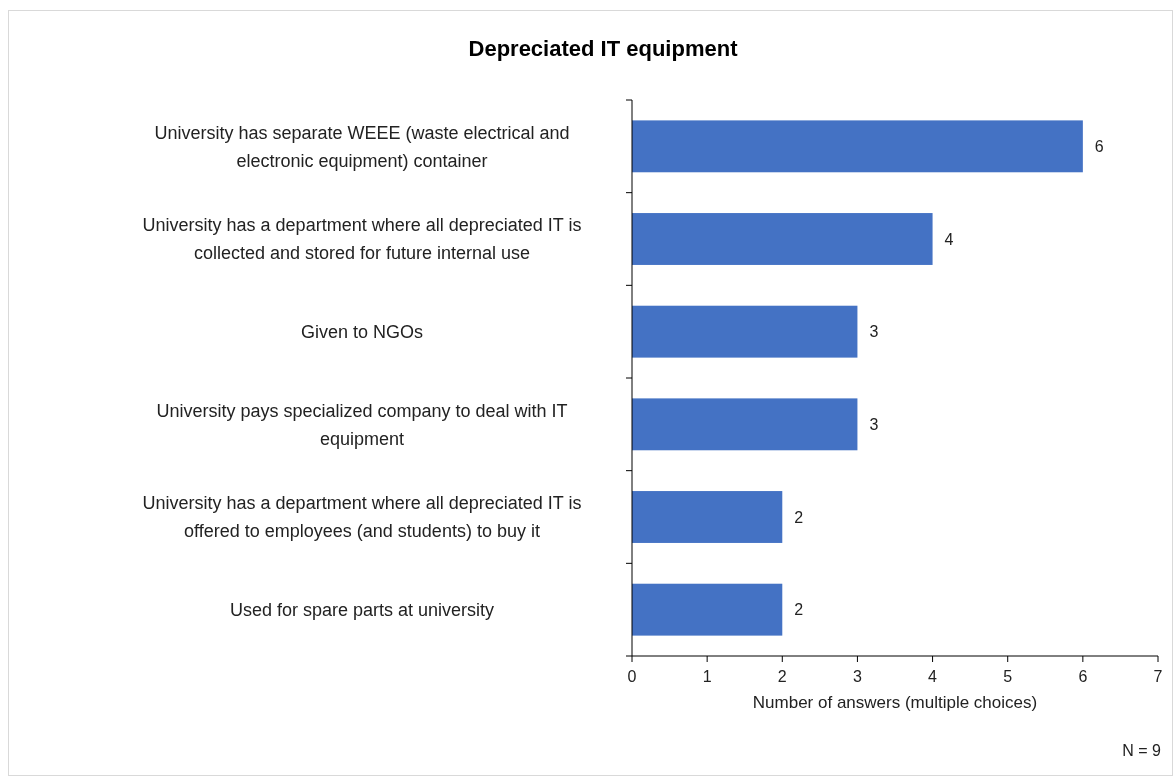  Describe the element at coordinates (782, 676) in the screenshot. I see `x-tick-label: 2` at that location.